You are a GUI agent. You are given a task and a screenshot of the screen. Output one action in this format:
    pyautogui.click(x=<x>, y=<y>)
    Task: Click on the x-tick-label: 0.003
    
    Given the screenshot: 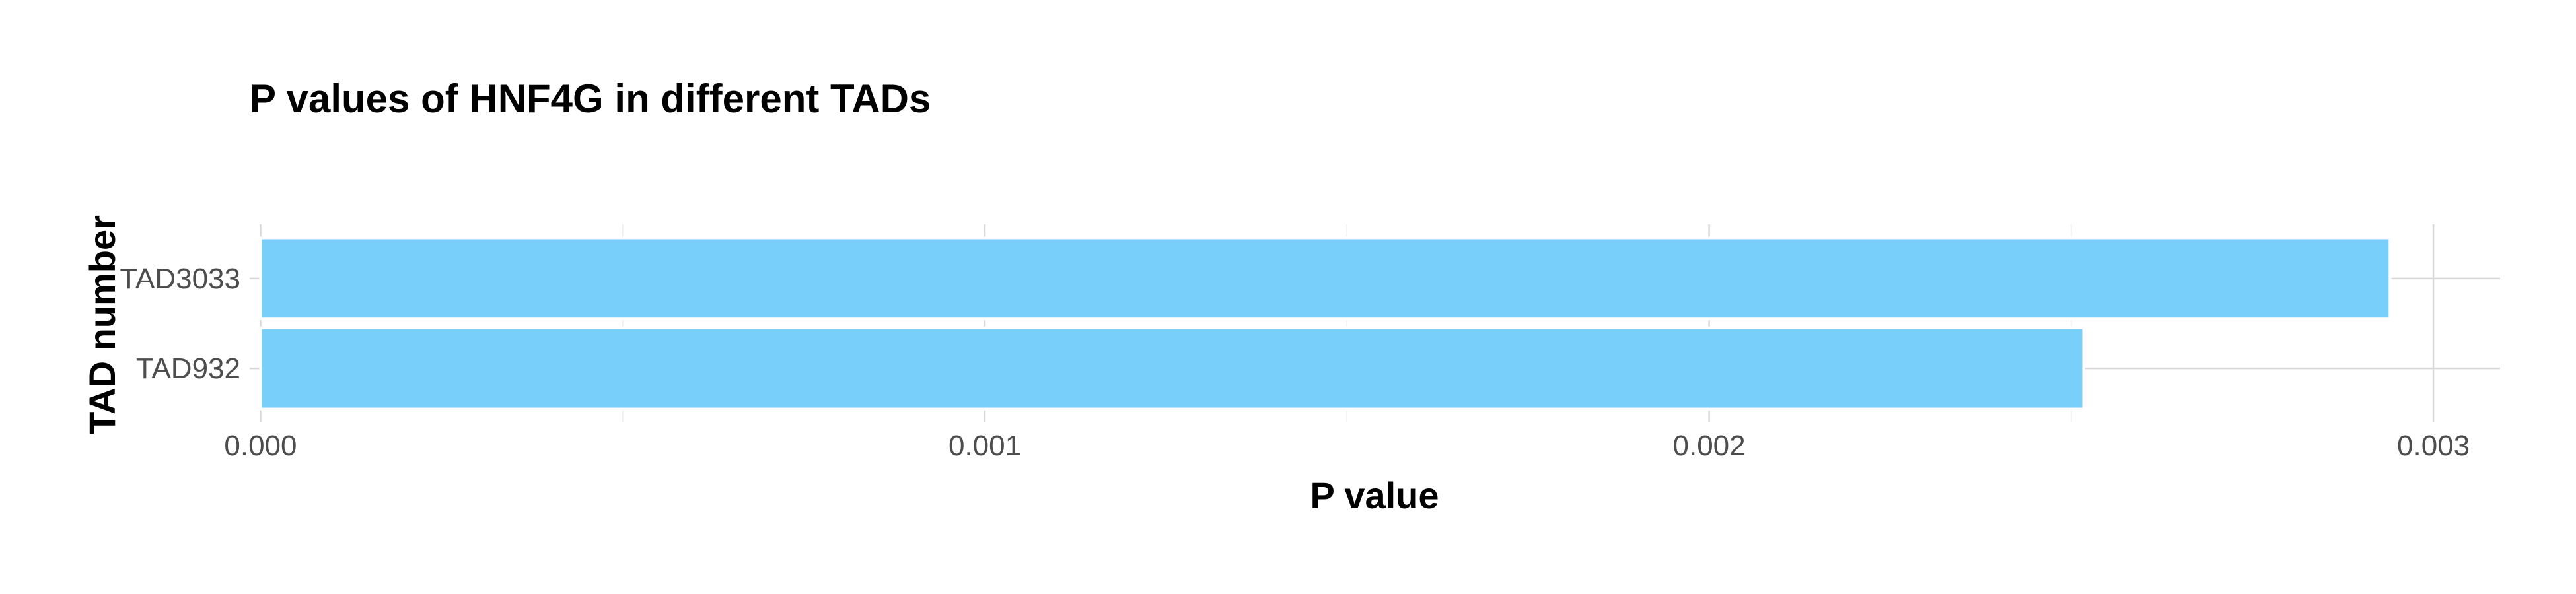 What is the action you would take?
    pyautogui.click(x=2433, y=446)
    